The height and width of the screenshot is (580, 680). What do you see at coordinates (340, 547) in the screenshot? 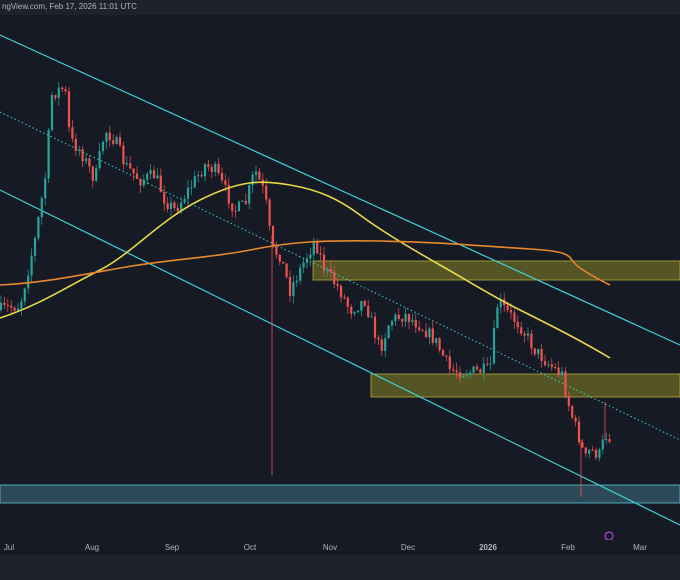
I see `time-axis` at bounding box center [340, 547].